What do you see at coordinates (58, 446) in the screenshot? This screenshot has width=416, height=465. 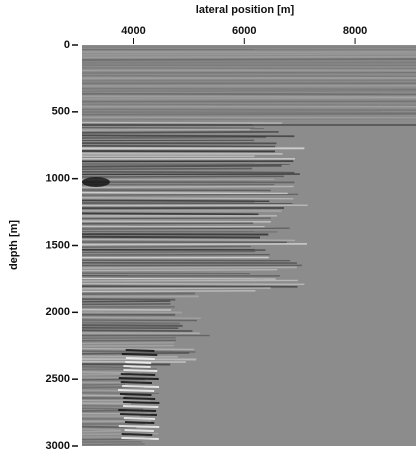 I see `y-tick-label: 3000` at bounding box center [58, 446].